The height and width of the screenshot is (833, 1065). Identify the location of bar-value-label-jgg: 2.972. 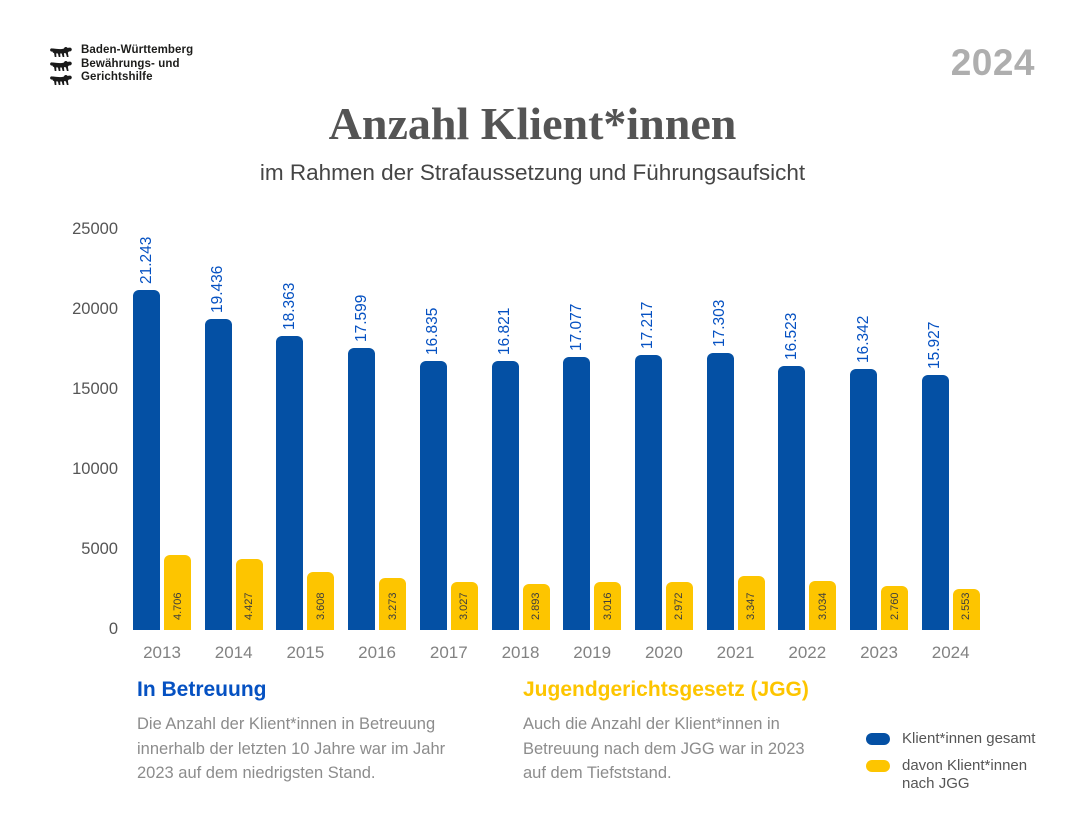
(679, 606).